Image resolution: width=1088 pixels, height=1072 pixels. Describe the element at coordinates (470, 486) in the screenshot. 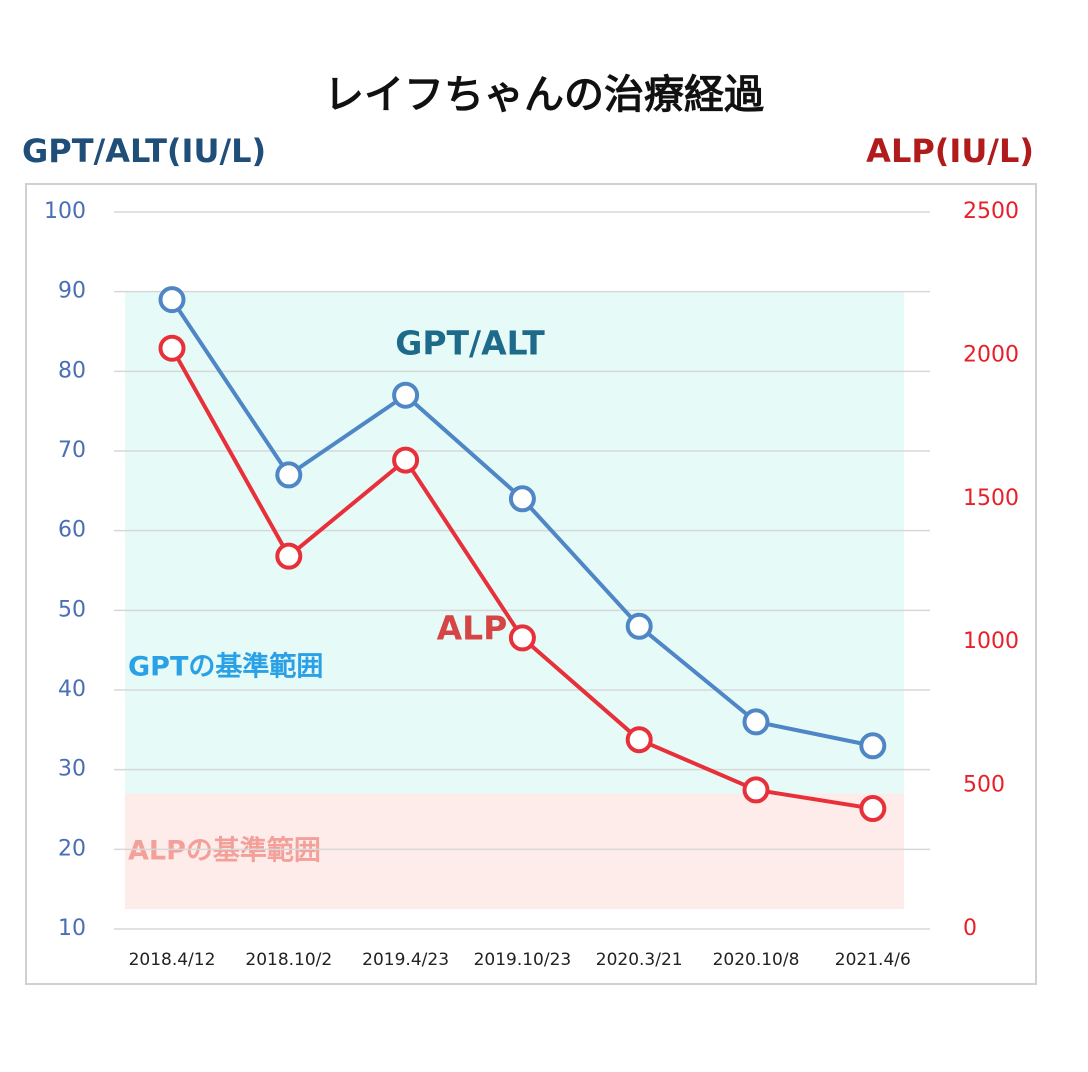

I see `annotations: GPT/ALT ALP` at that location.